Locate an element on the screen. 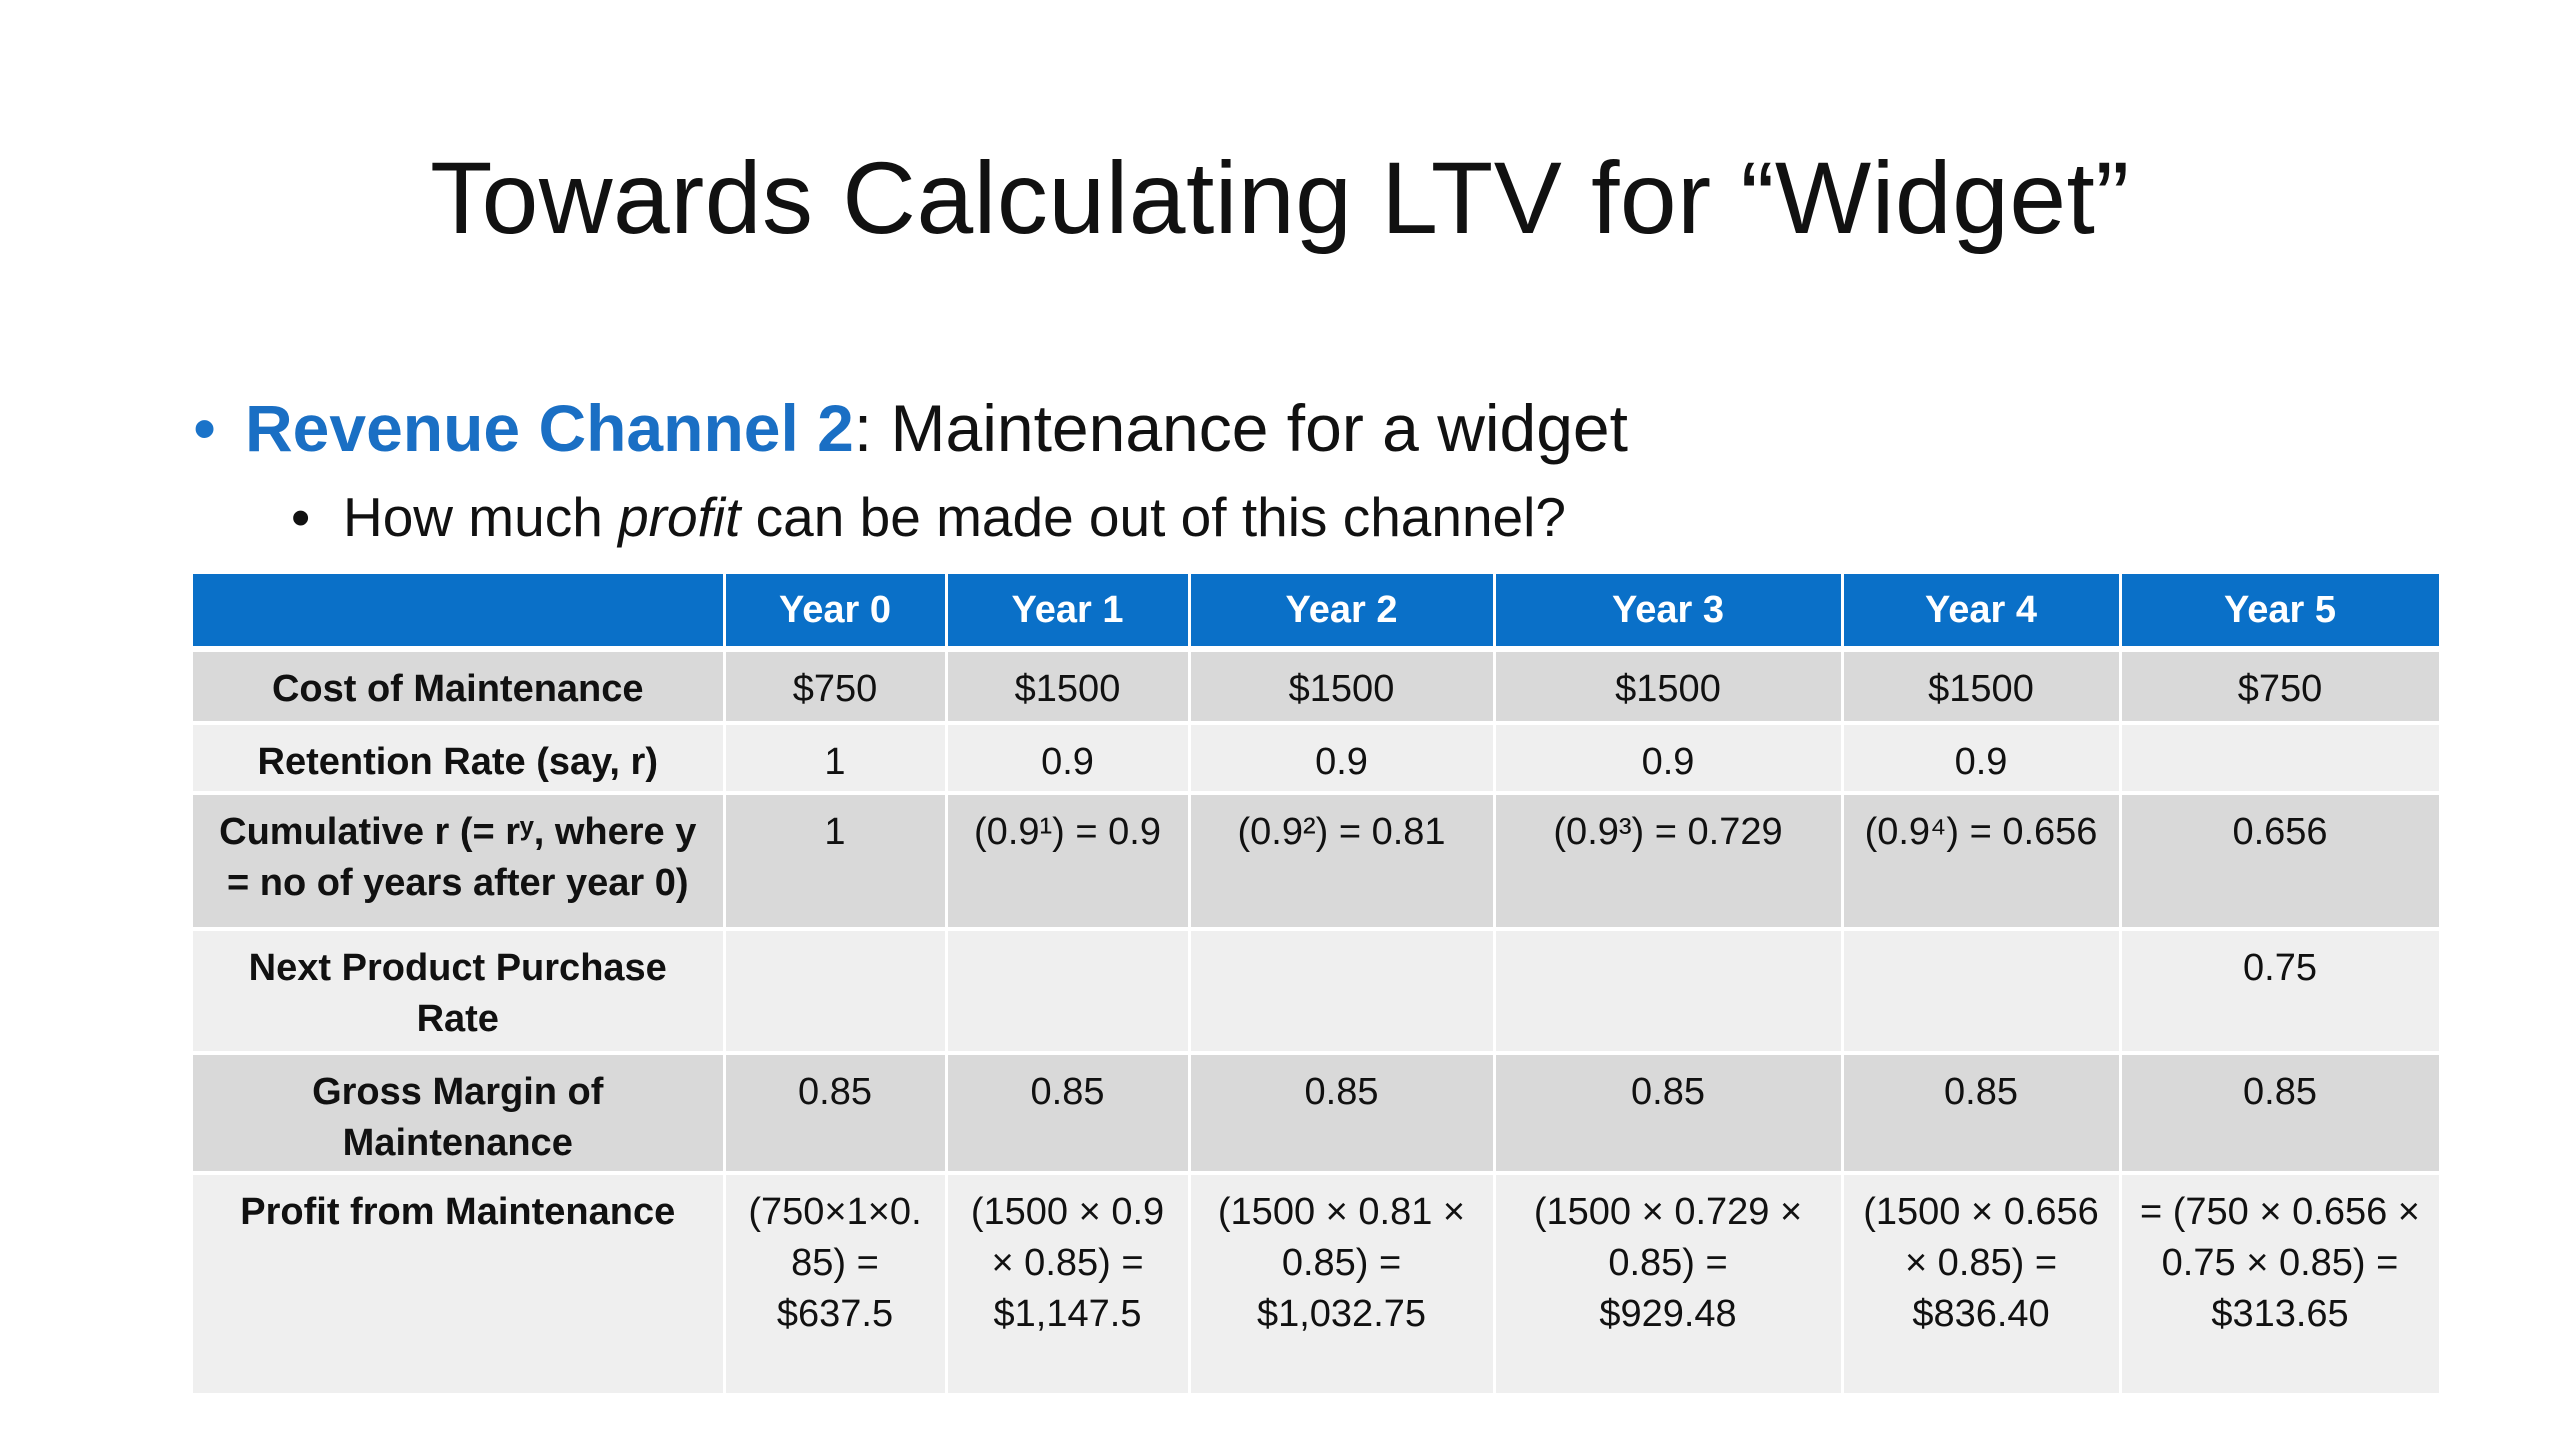 This screenshot has height=1440, width=2560. table-cell: 0.656 is located at coordinates (2281, 862).